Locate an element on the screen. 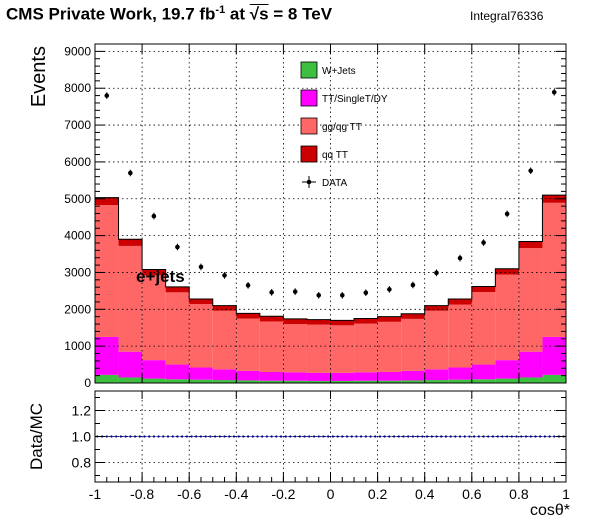  x-axis-label: cosθ* is located at coordinates (550, 510).